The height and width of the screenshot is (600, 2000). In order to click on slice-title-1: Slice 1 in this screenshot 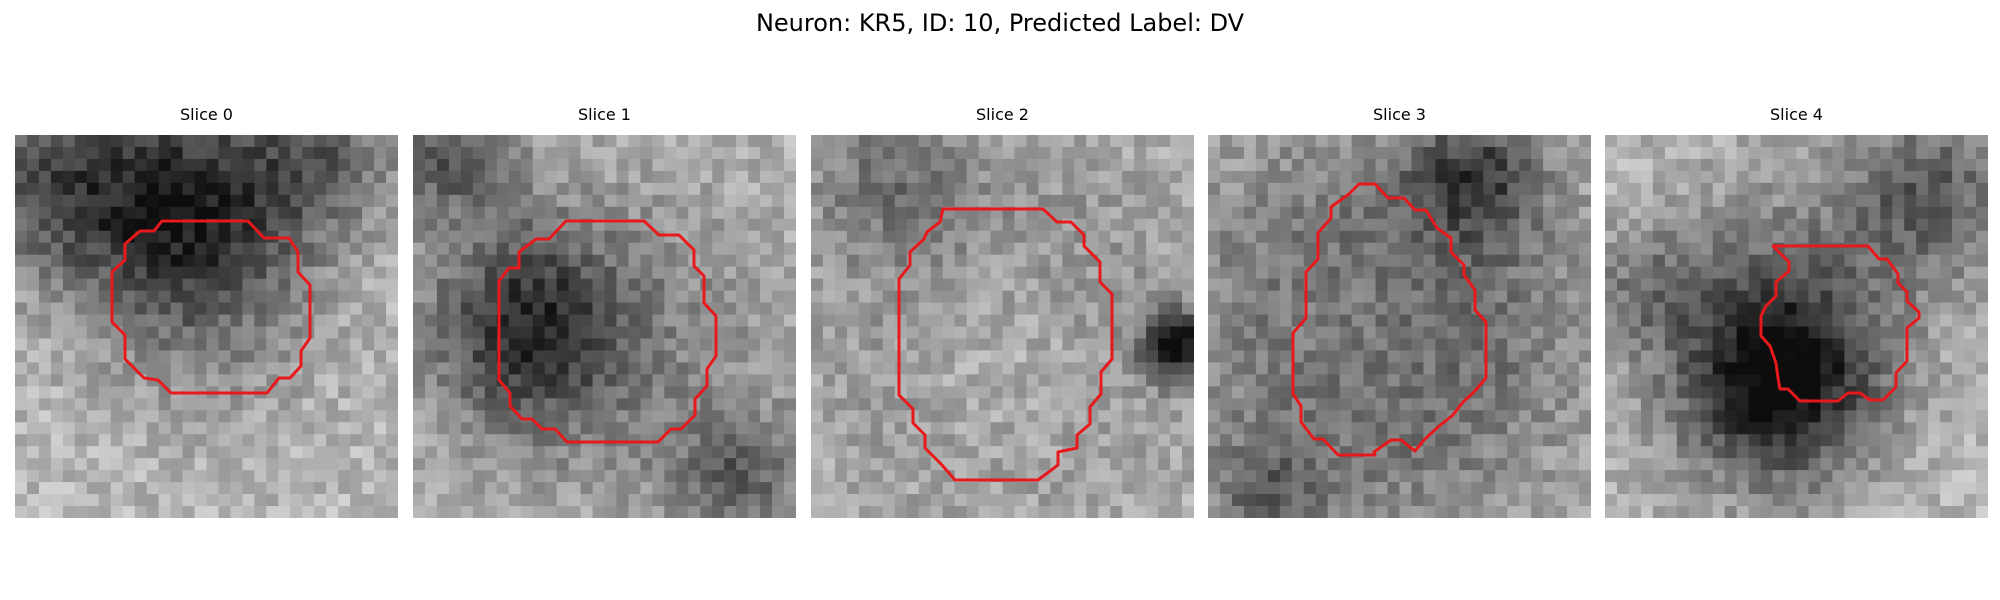, I will do `click(604, 114)`.